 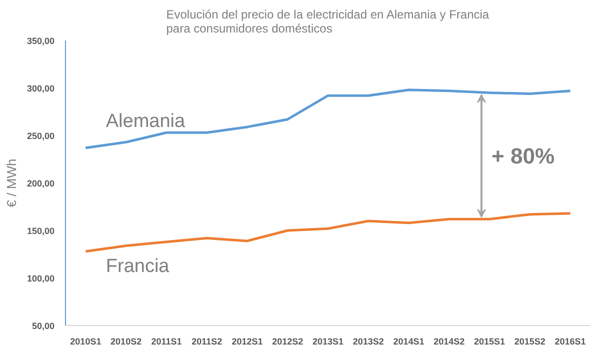 I want to click on x-tick-label: 2011S2, so click(x=207, y=341).